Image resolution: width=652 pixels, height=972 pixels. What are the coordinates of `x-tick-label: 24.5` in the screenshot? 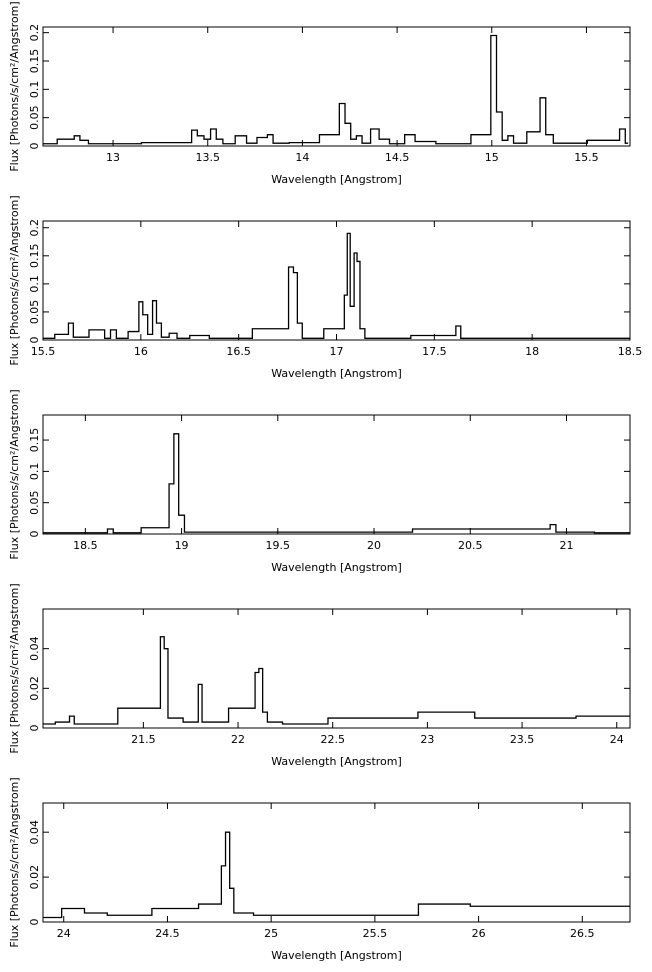 It's located at (167, 933).